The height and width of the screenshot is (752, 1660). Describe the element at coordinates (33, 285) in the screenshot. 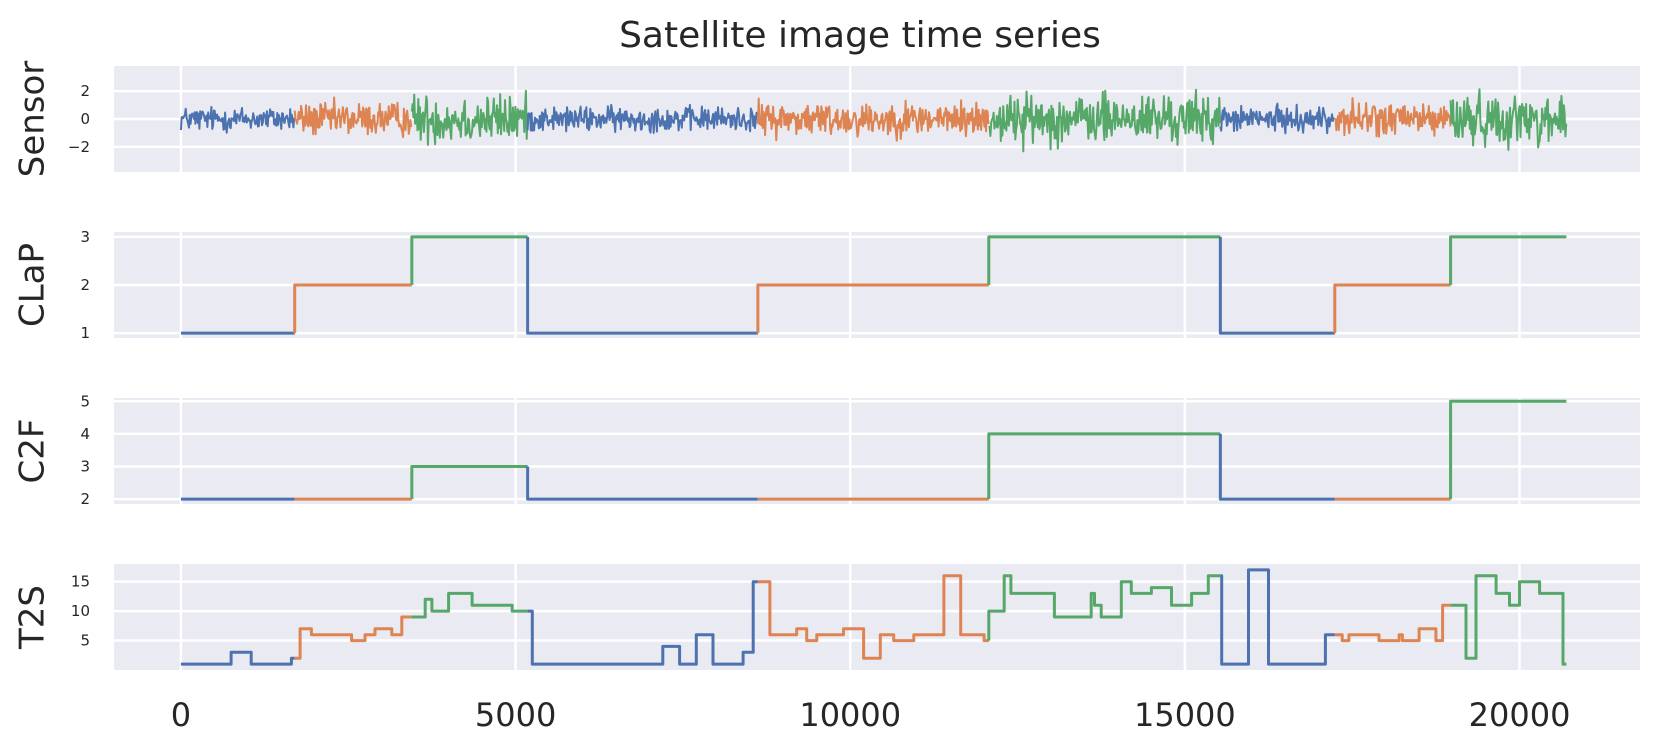

I see `panel-clap-ylabel: CLaP` at that location.